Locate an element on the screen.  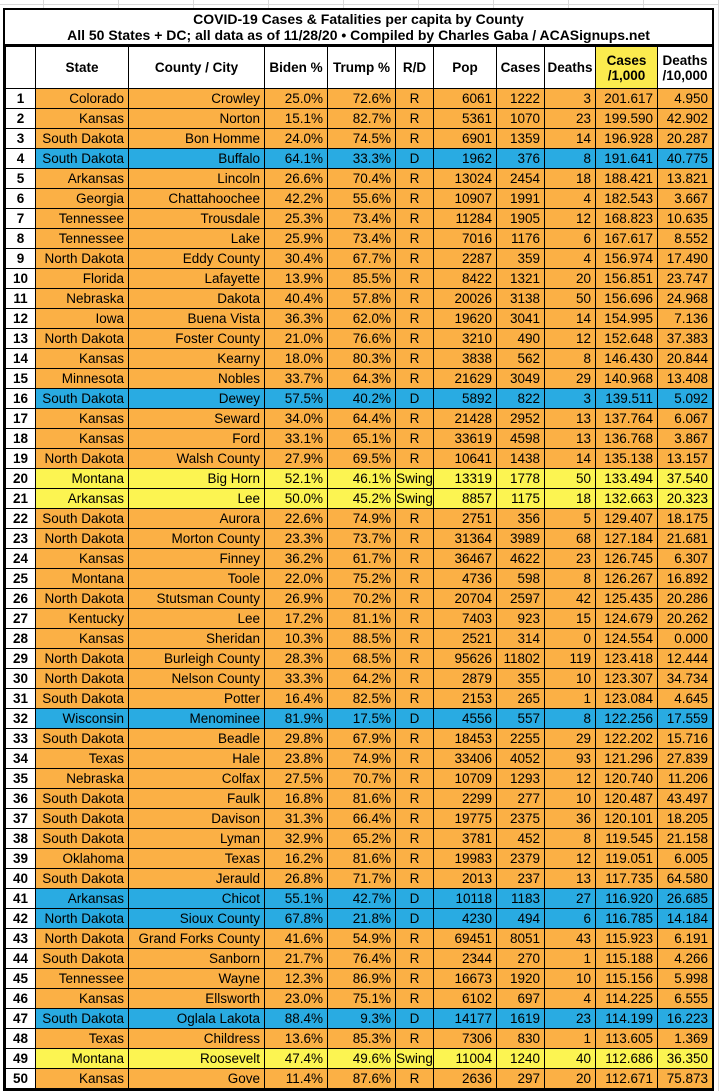
cell-cases: 356 is located at coordinates (520, 518).